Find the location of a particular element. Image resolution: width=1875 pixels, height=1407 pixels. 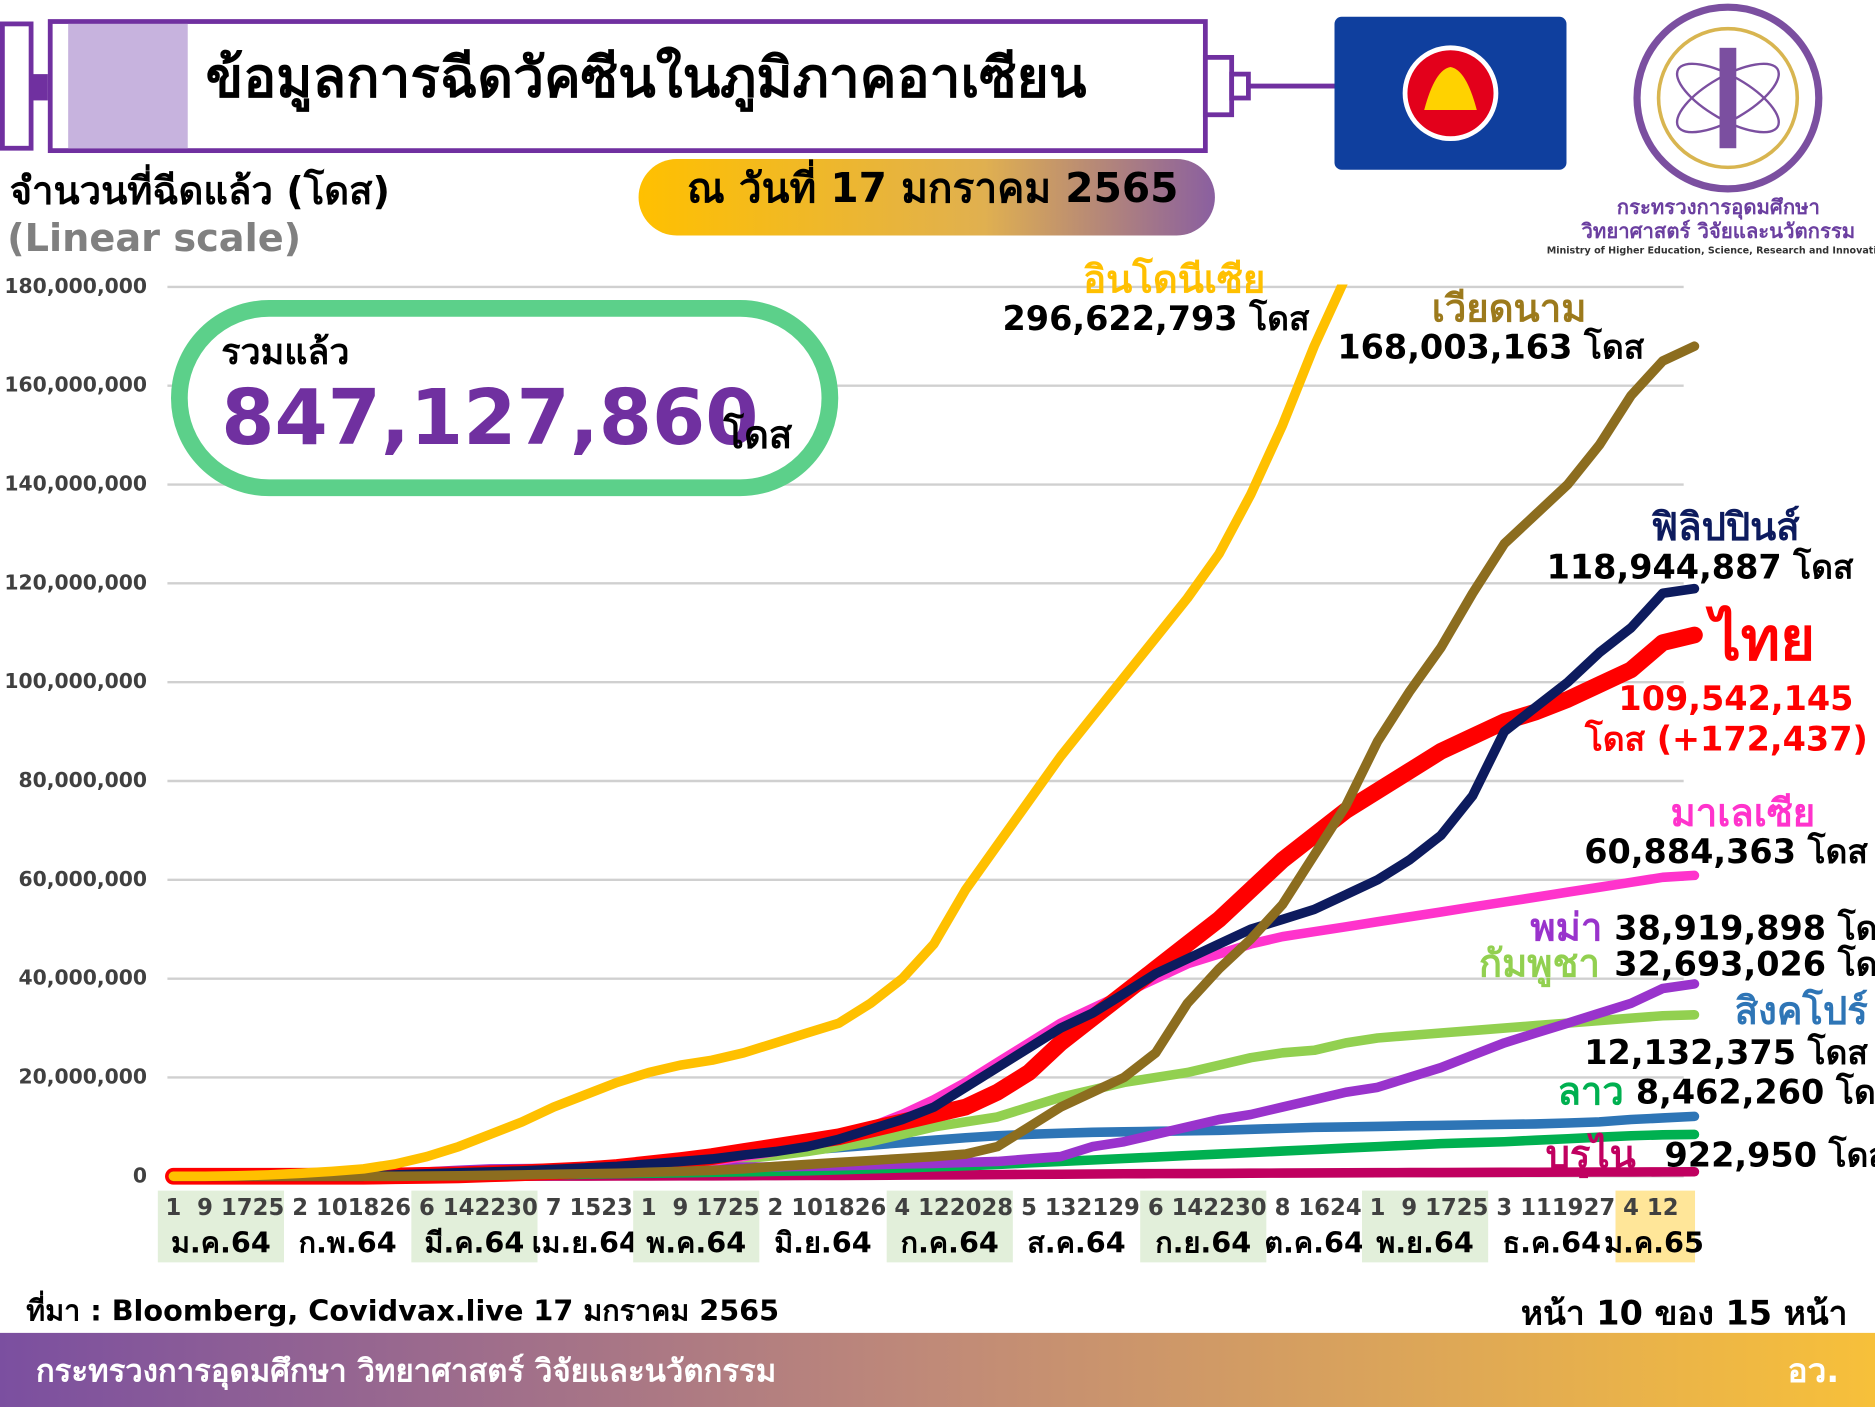

series-name: สิงคโปร์ is located at coordinates (1801, 1011).